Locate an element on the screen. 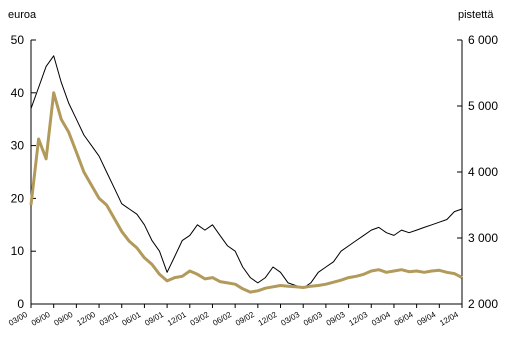  x-tick-label: 09/03 is located at coordinates (336, 319).